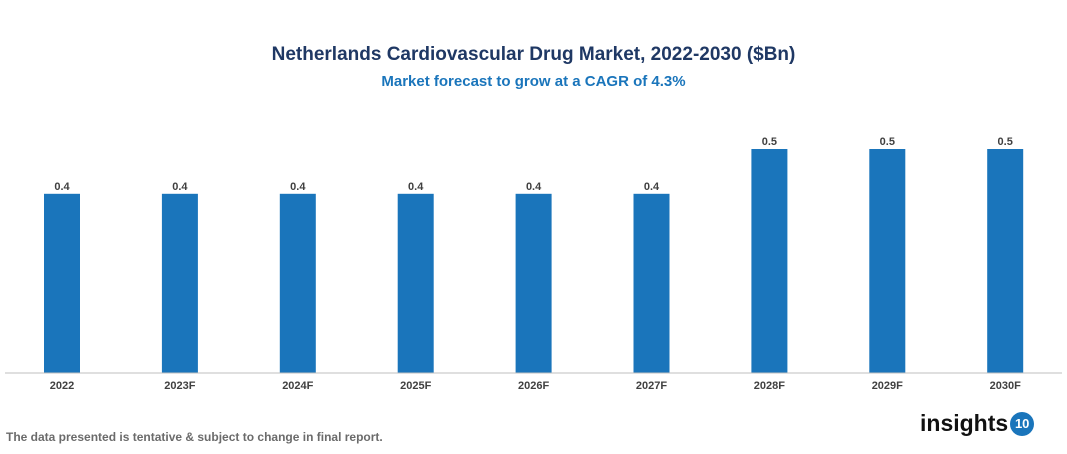 The width and height of the screenshot is (1067, 454). I want to click on logo-text: insights, so click(964, 423).